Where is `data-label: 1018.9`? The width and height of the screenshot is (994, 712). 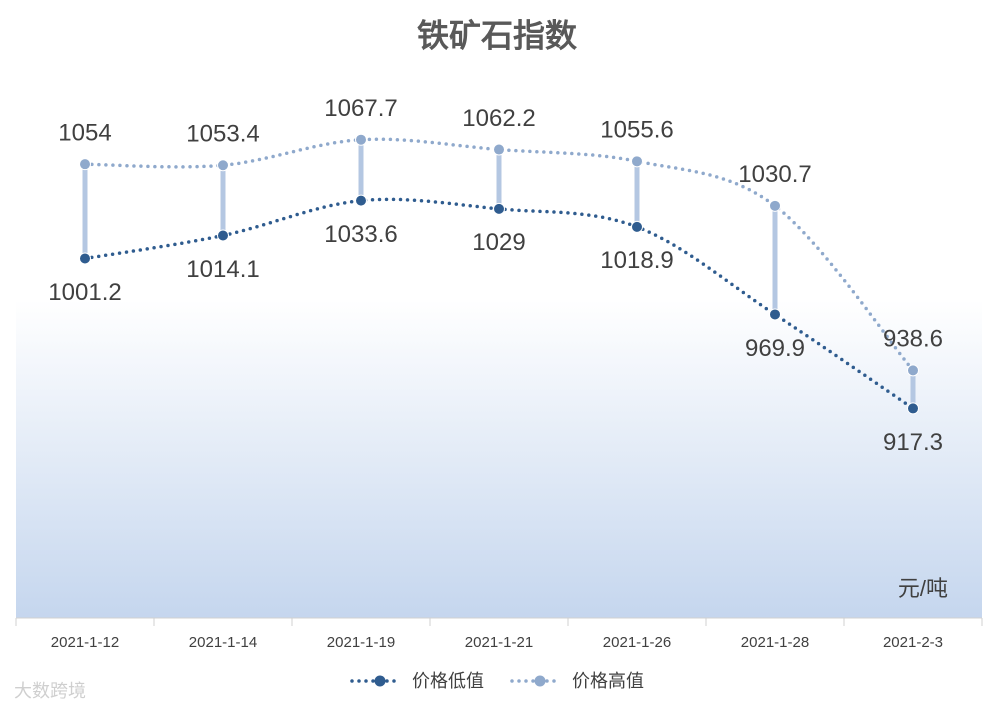 data-label: 1018.9 is located at coordinates (636, 260).